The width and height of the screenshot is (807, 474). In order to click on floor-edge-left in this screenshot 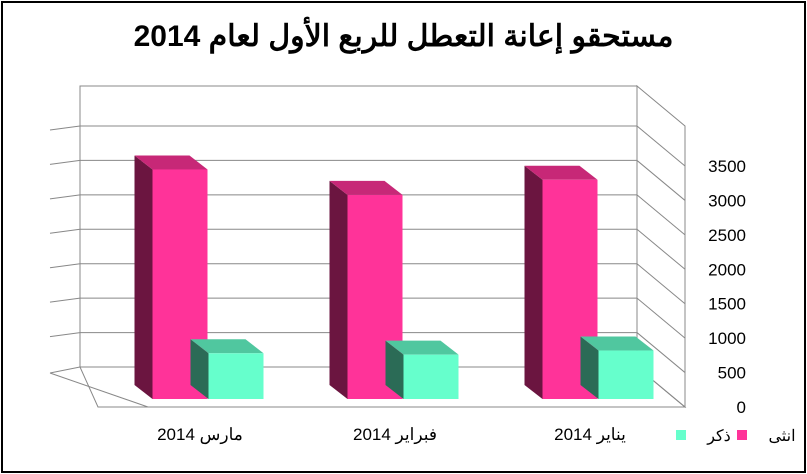, I will do `click(65, 370)`.